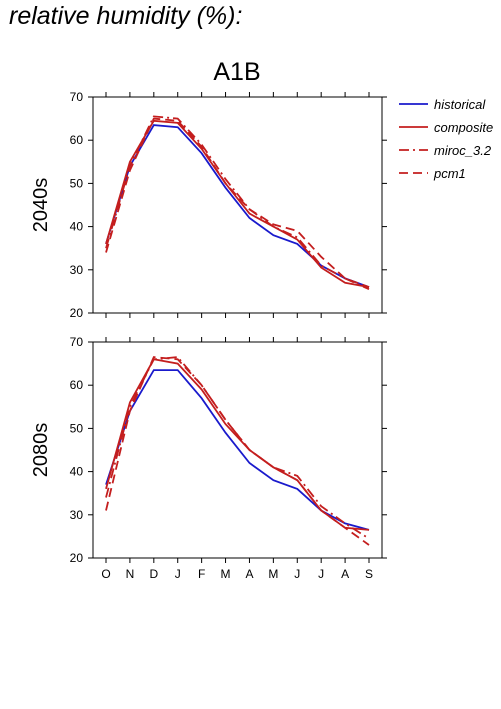  Describe the element at coordinates (369, 574) in the screenshot. I see `x-tick-label: S` at that location.